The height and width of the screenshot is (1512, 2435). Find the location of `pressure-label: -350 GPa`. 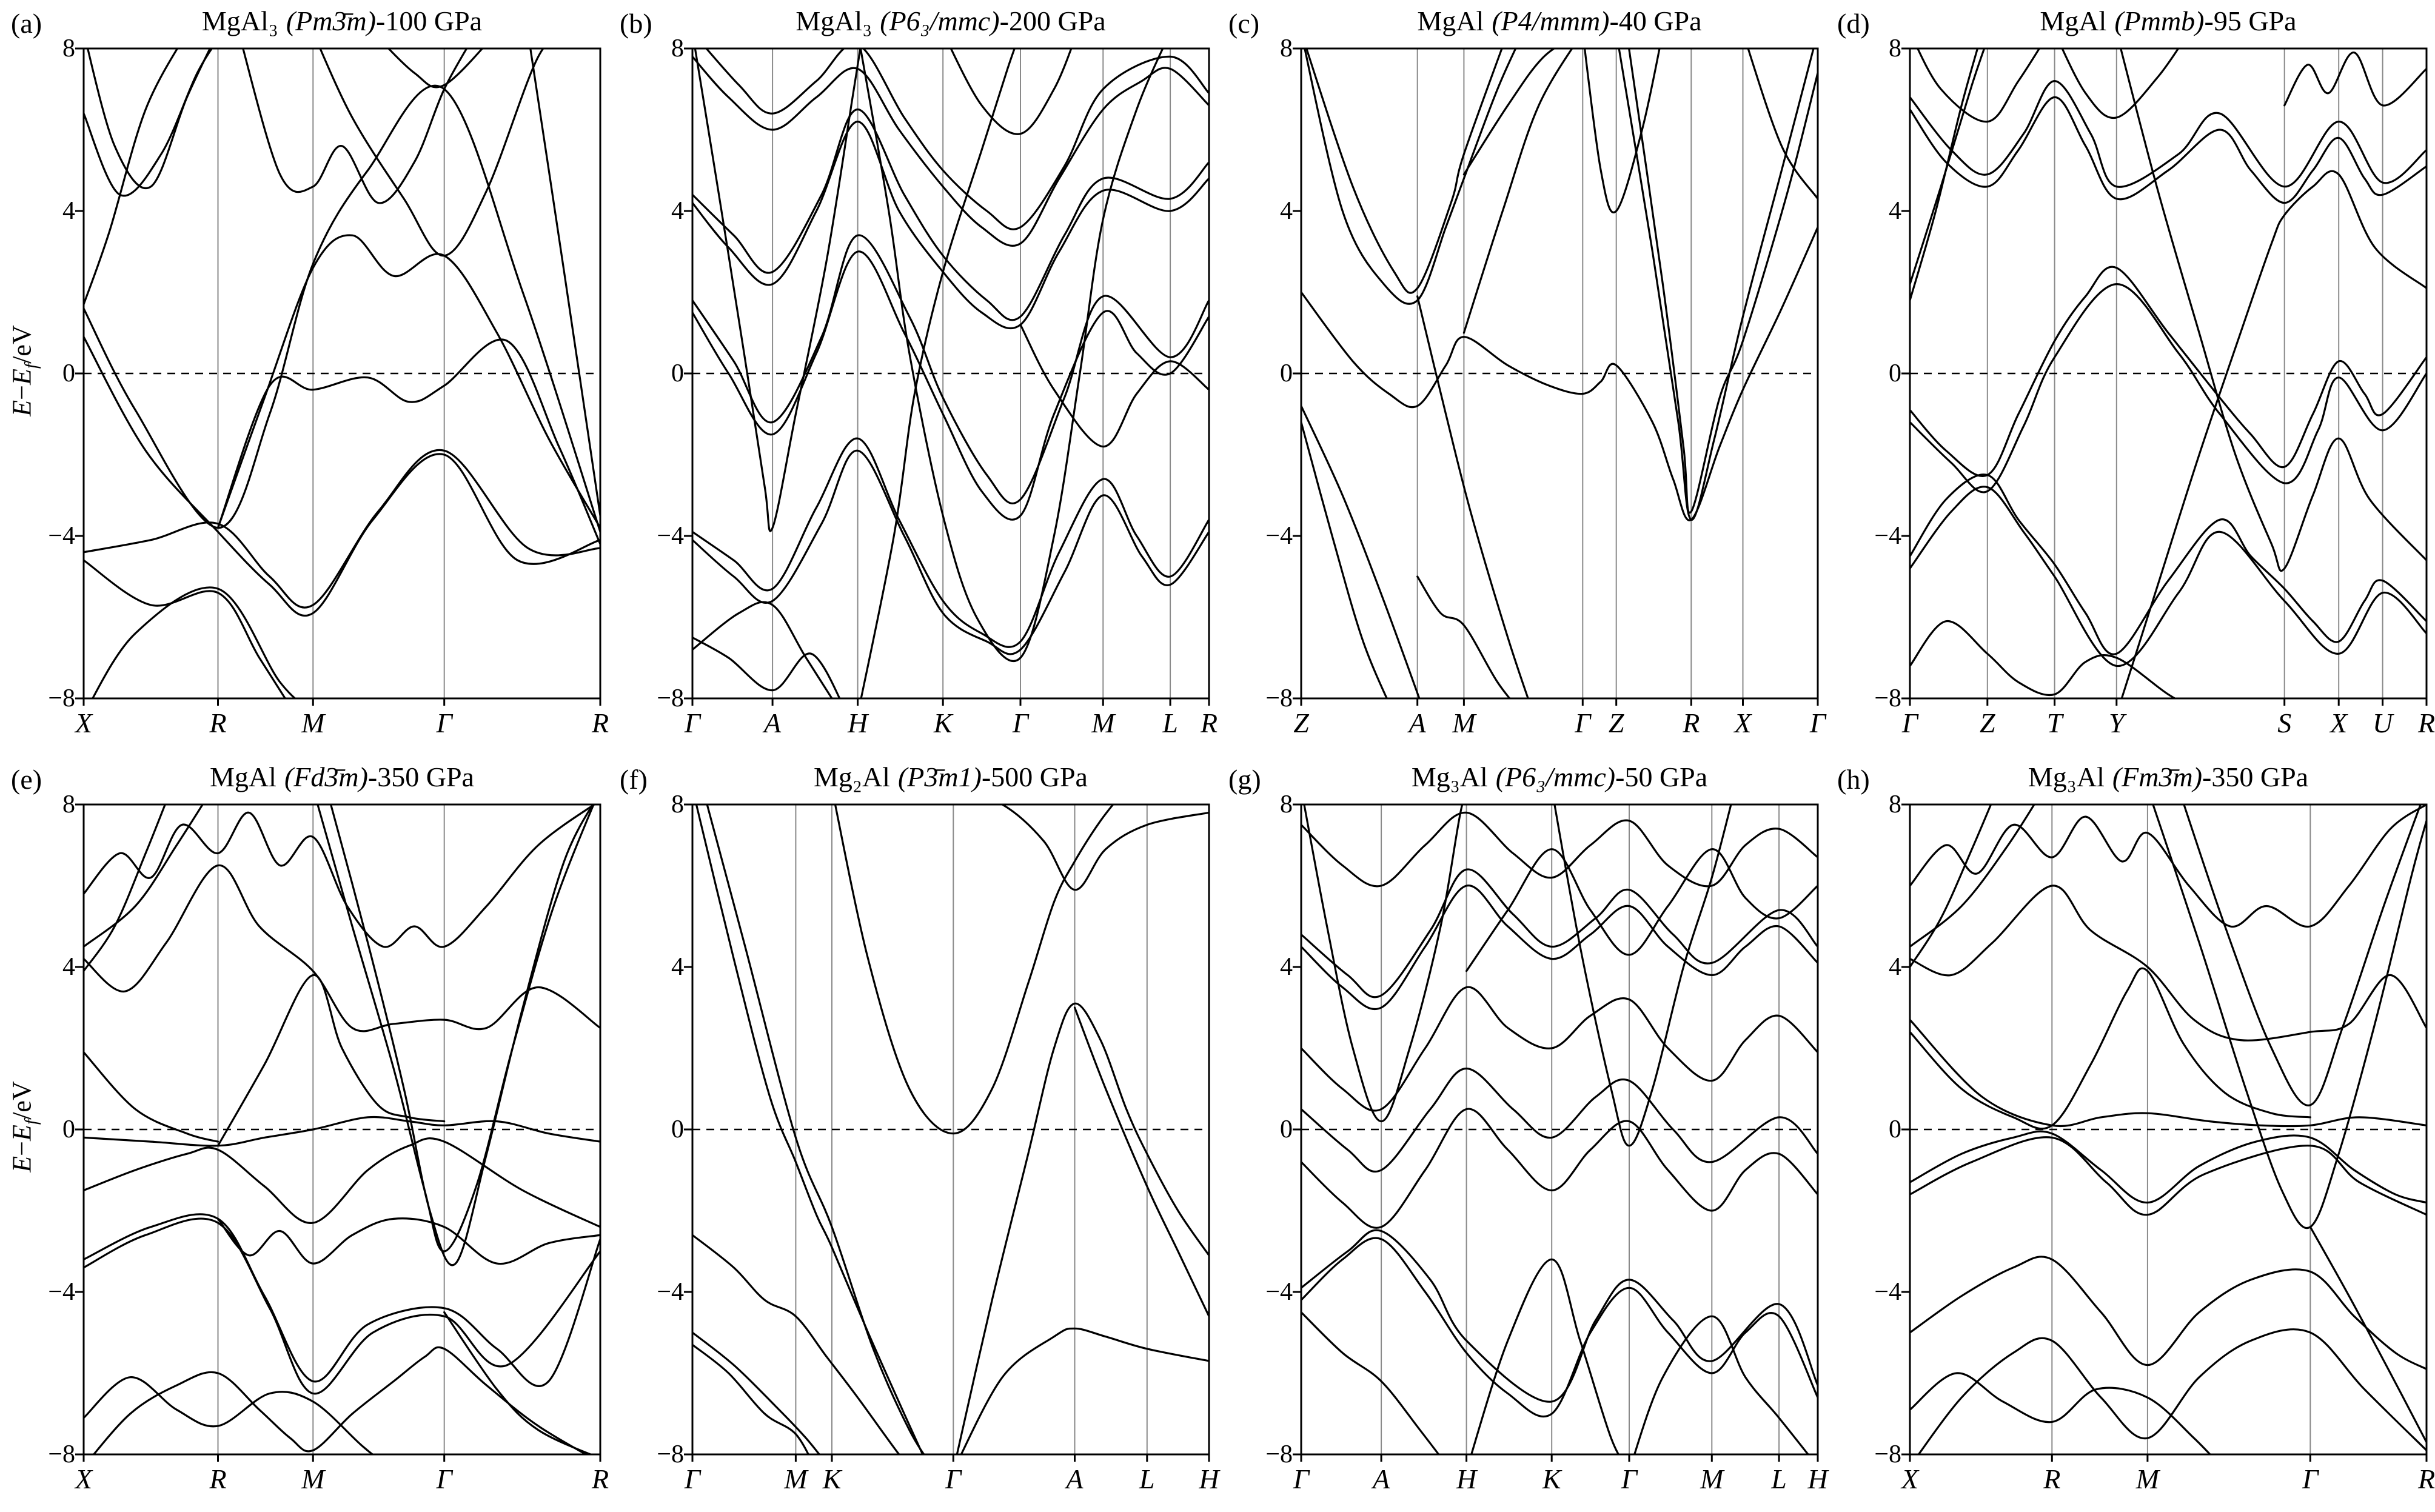

pressure-label: -350 GPa is located at coordinates (420, 776).